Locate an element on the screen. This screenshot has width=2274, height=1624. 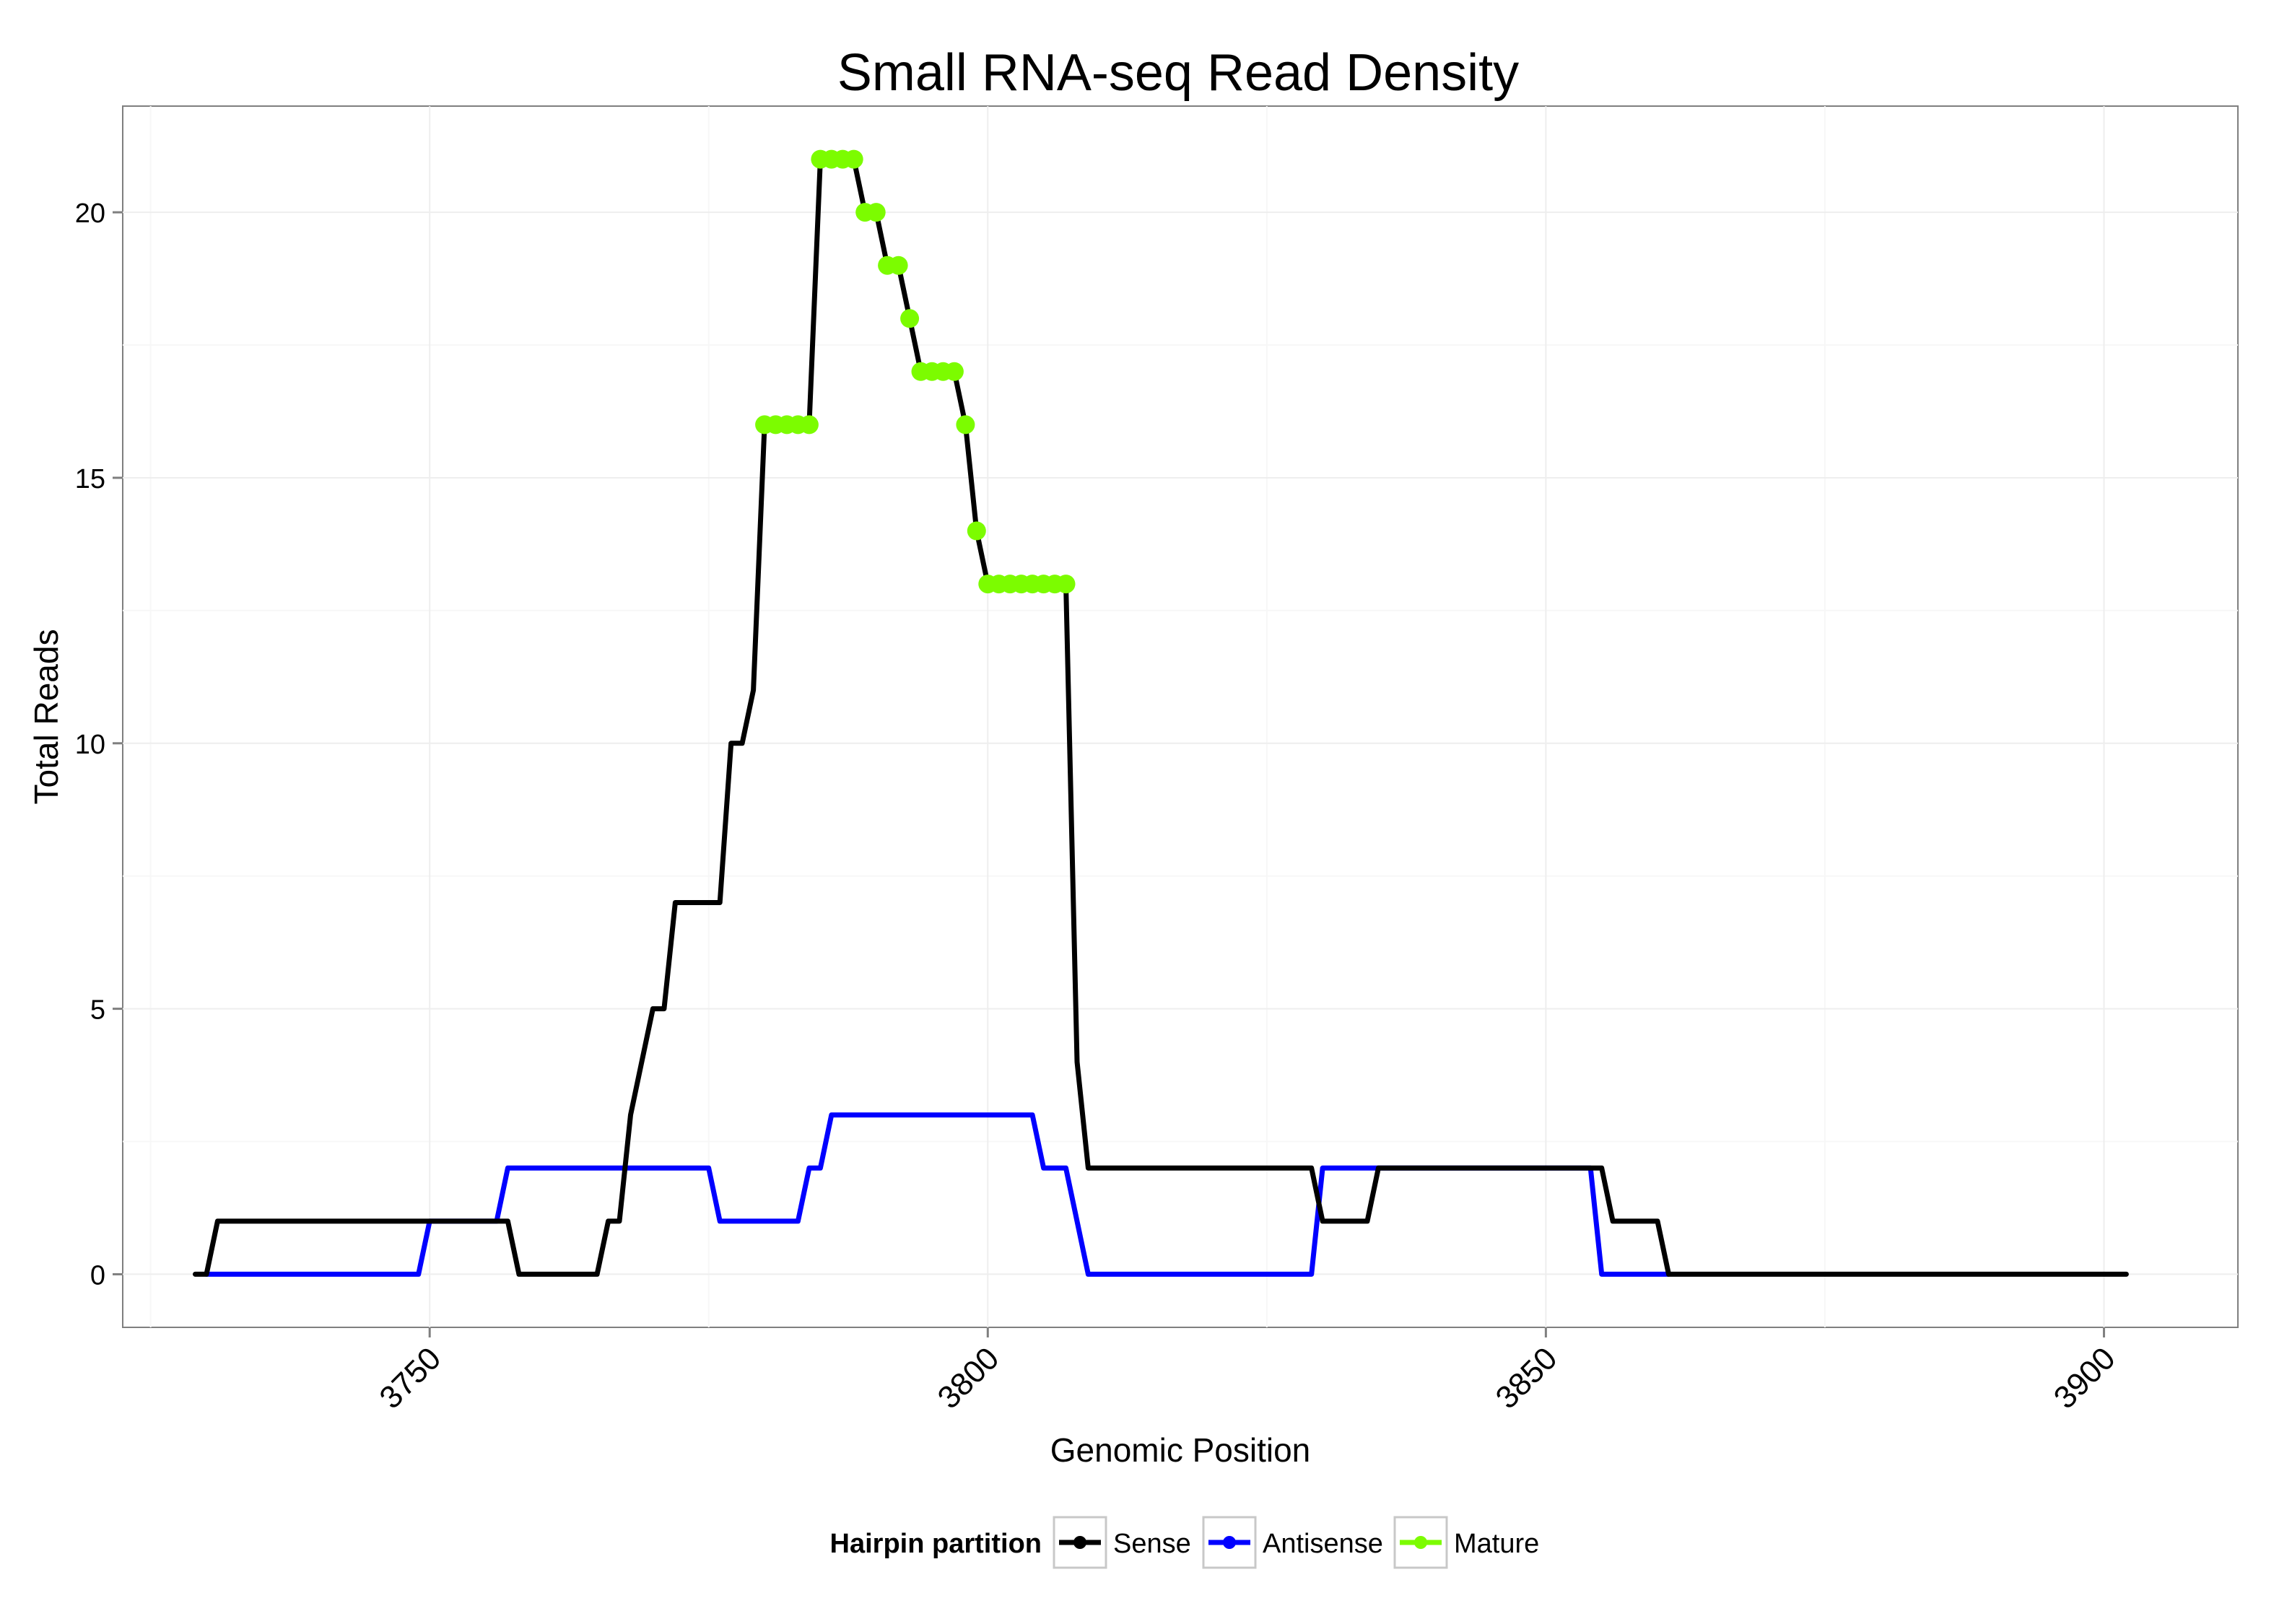
y-tick-label: 20 is located at coordinates (90, 213).